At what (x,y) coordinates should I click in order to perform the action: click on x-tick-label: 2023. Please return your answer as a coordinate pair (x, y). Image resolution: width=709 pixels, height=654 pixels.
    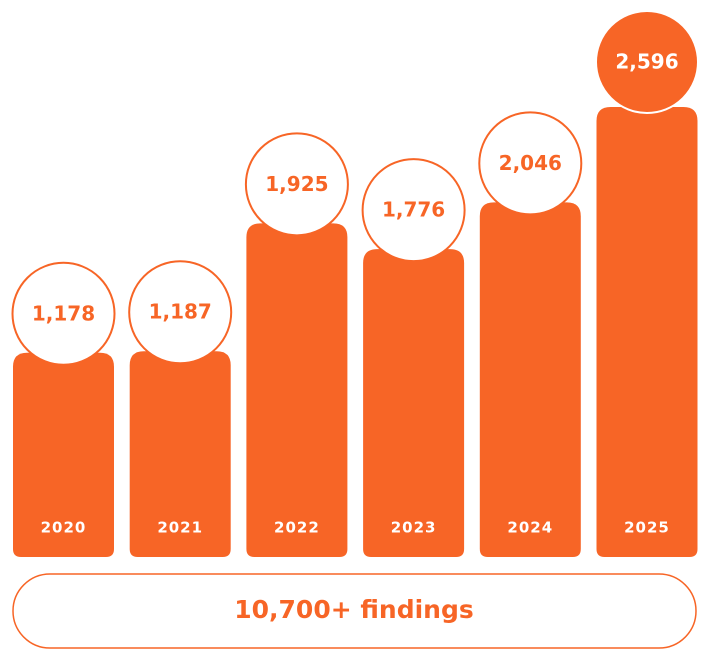
    Looking at the image, I should click on (414, 528).